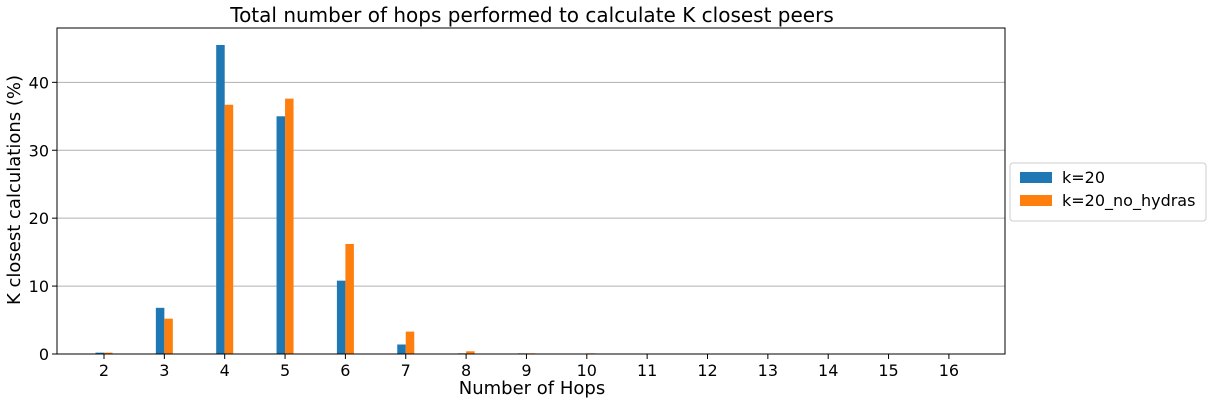 The height and width of the screenshot is (405, 1212). Describe the element at coordinates (647, 370) in the screenshot. I see `x-tick-label: 11` at that location.